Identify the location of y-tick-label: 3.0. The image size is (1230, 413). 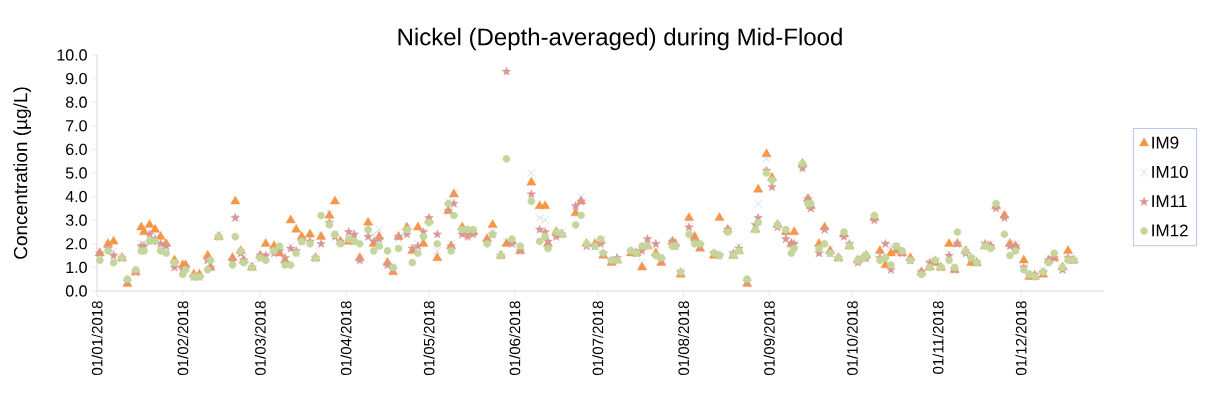
(76, 220).